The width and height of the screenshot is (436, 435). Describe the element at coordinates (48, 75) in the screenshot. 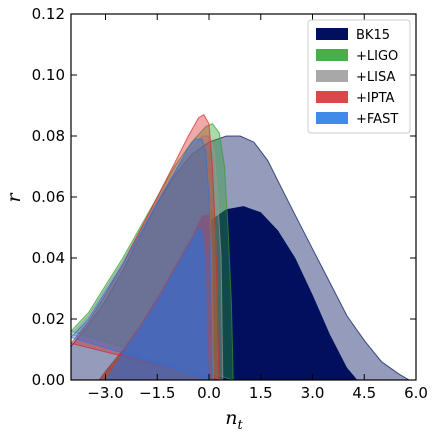

I see `y-tick-label: 0.10` at that location.